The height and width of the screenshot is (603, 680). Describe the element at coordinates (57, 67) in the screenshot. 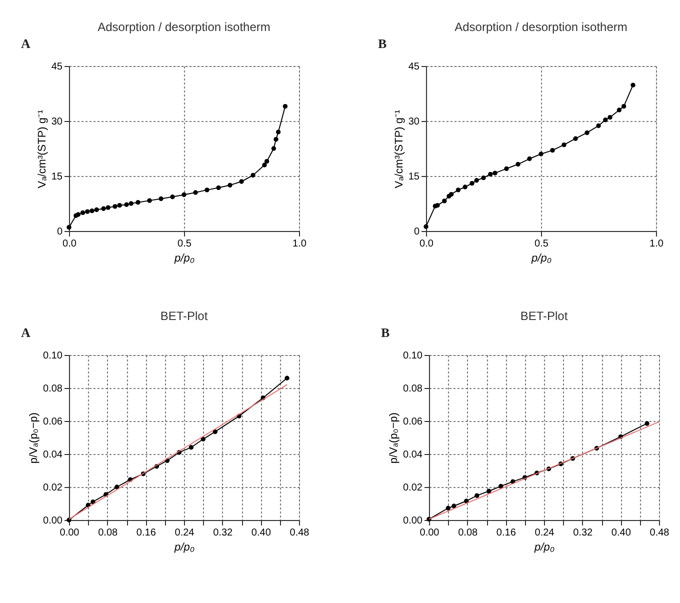

I see `y-tick-label: 45` at that location.